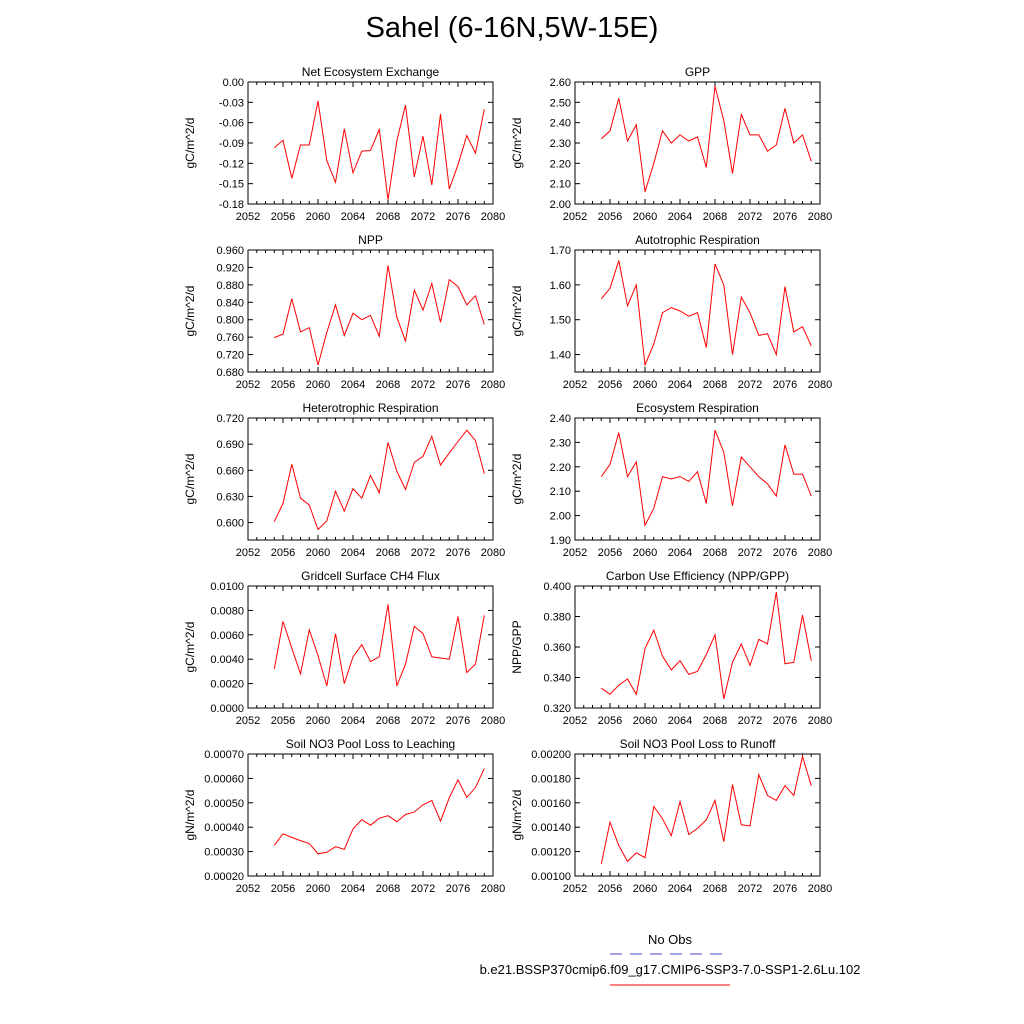 The image size is (1024, 1024). I want to click on y-tick-label: 0.630, so click(230, 497).